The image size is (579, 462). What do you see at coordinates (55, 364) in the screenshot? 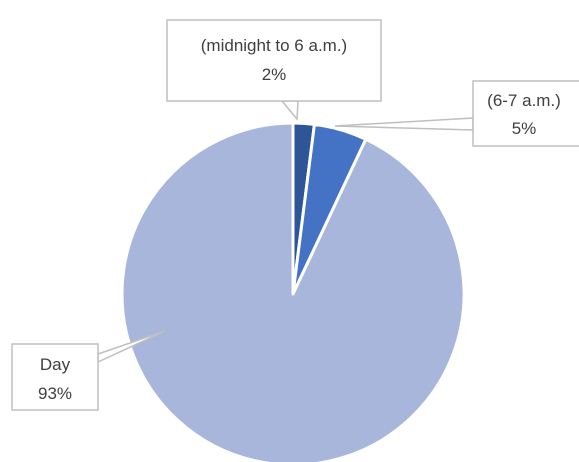
I see `callout-day-category: Day` at bounding box center [55, 364].